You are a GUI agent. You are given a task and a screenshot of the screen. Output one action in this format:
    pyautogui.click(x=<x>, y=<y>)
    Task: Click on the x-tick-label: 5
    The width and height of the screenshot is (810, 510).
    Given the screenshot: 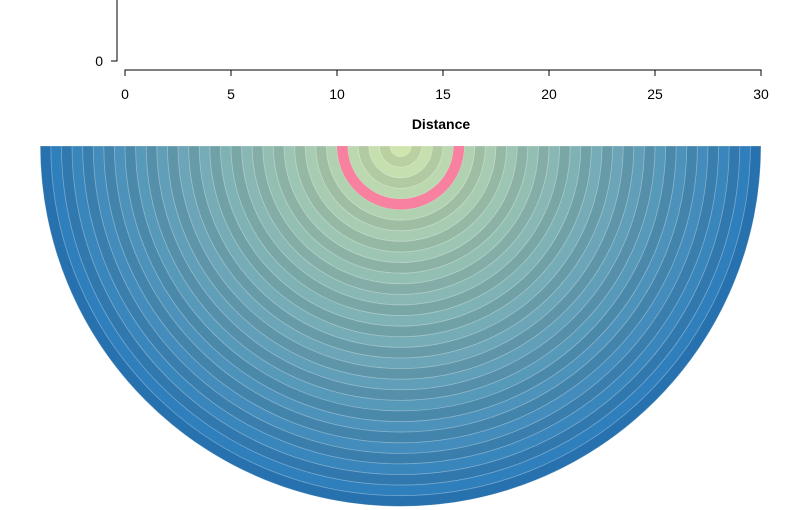 What is the action you would take?
    pyautogui.click(x=231, y=94)
    